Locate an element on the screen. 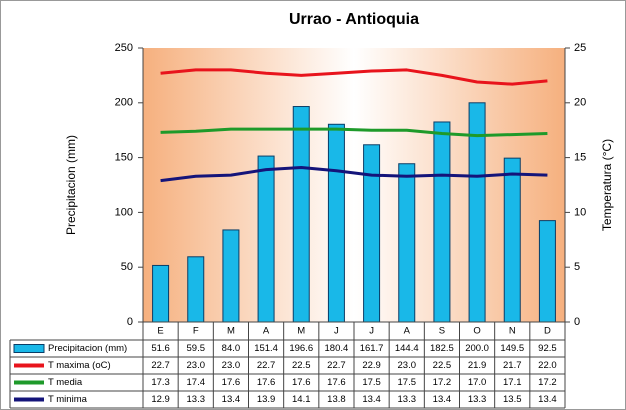 The width and height of the screenshot is (626, 410). table-value: 200.0 is located at coordinates (477, 348).